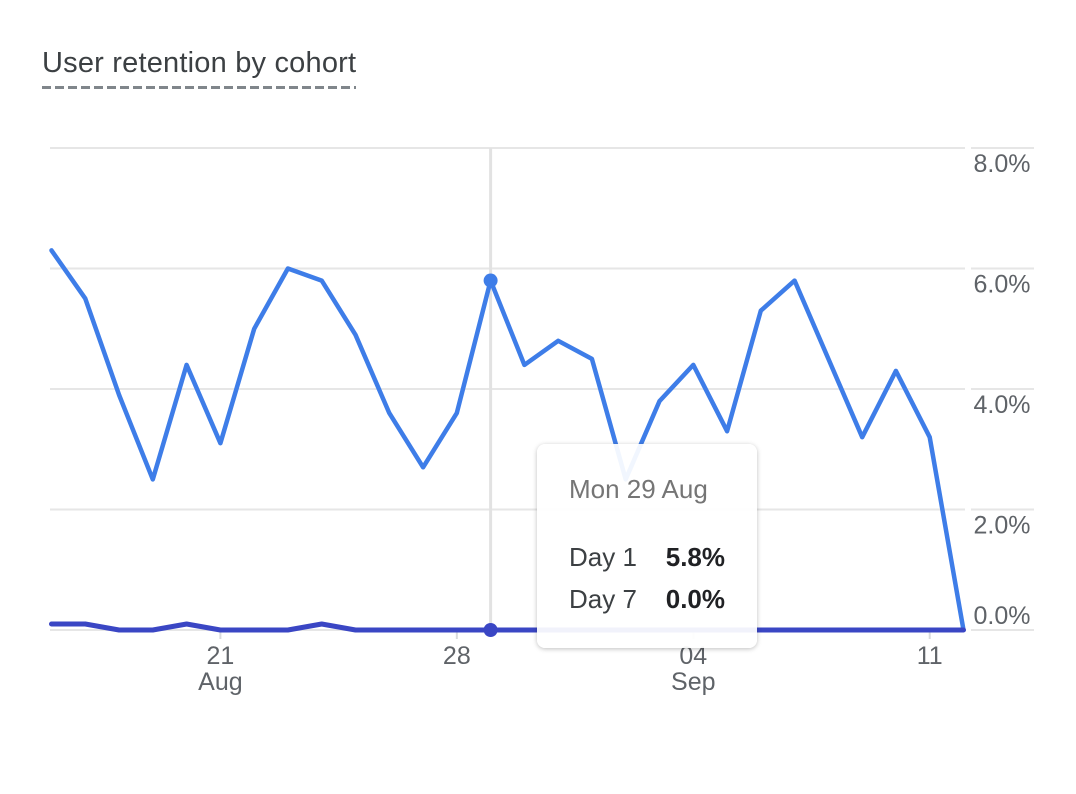 Image resolution: width=1076 pixels, height=794 pixels. Describe the element at coordinates (695, 599) in the screenshot. I see `tooltip-series-value: 0.0%` at that location.